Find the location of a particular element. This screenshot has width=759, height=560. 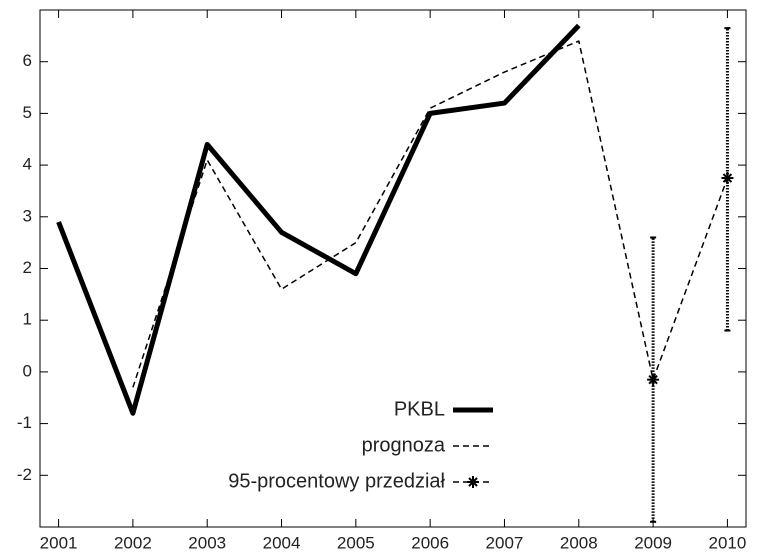

x-tick-label: 2010 is located at coordinates (728, 542).